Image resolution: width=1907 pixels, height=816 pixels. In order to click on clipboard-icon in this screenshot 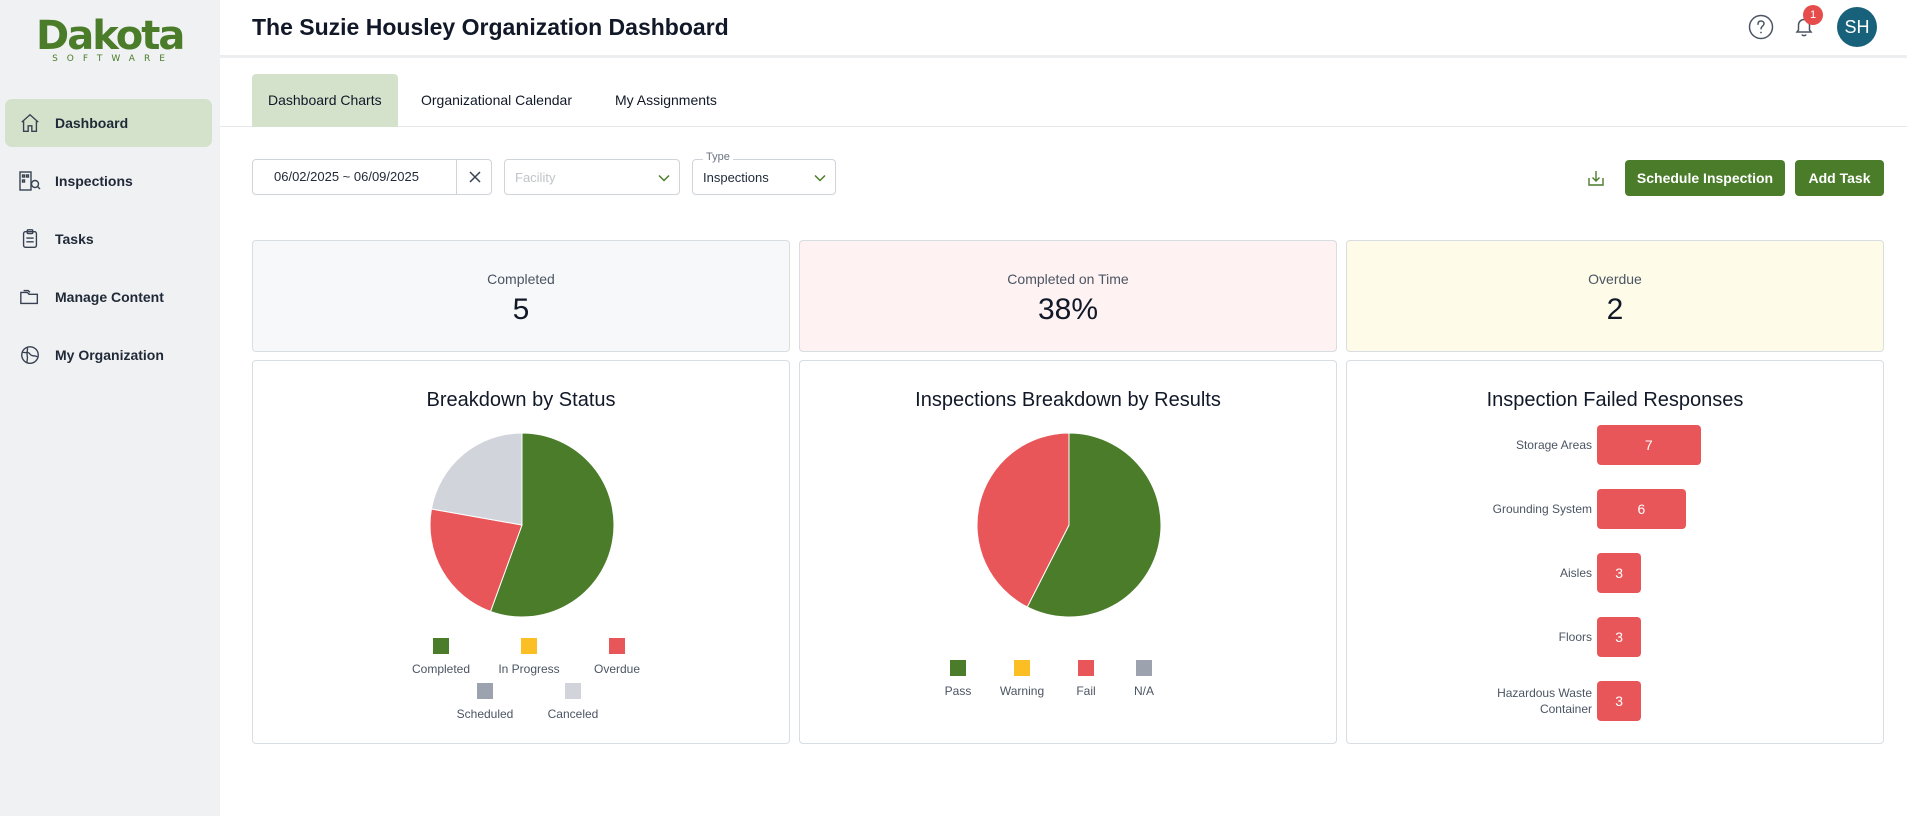, I will do `click(30, 239)`.